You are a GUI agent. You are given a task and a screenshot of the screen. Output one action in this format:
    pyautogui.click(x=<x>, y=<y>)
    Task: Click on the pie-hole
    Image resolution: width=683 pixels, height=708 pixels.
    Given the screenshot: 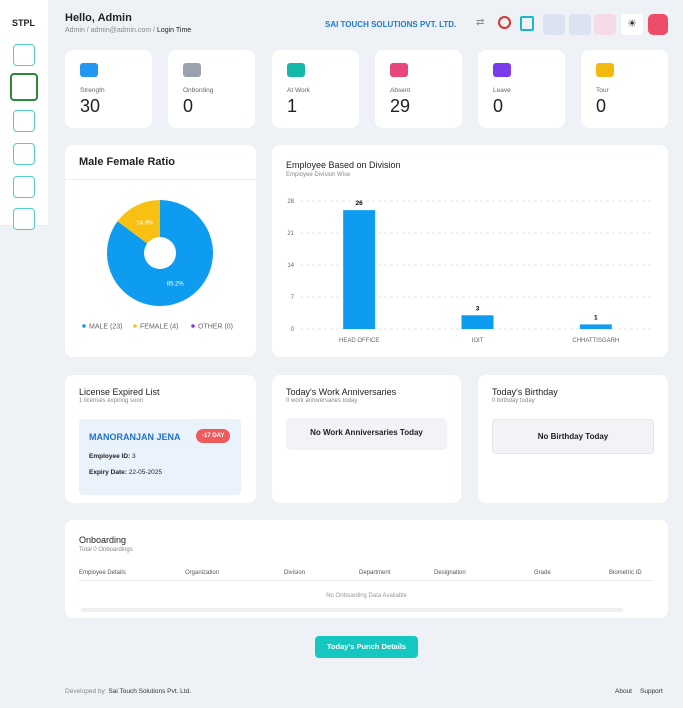 What is the action you would take?
    pyautogui.click(x=160, y=253)
    